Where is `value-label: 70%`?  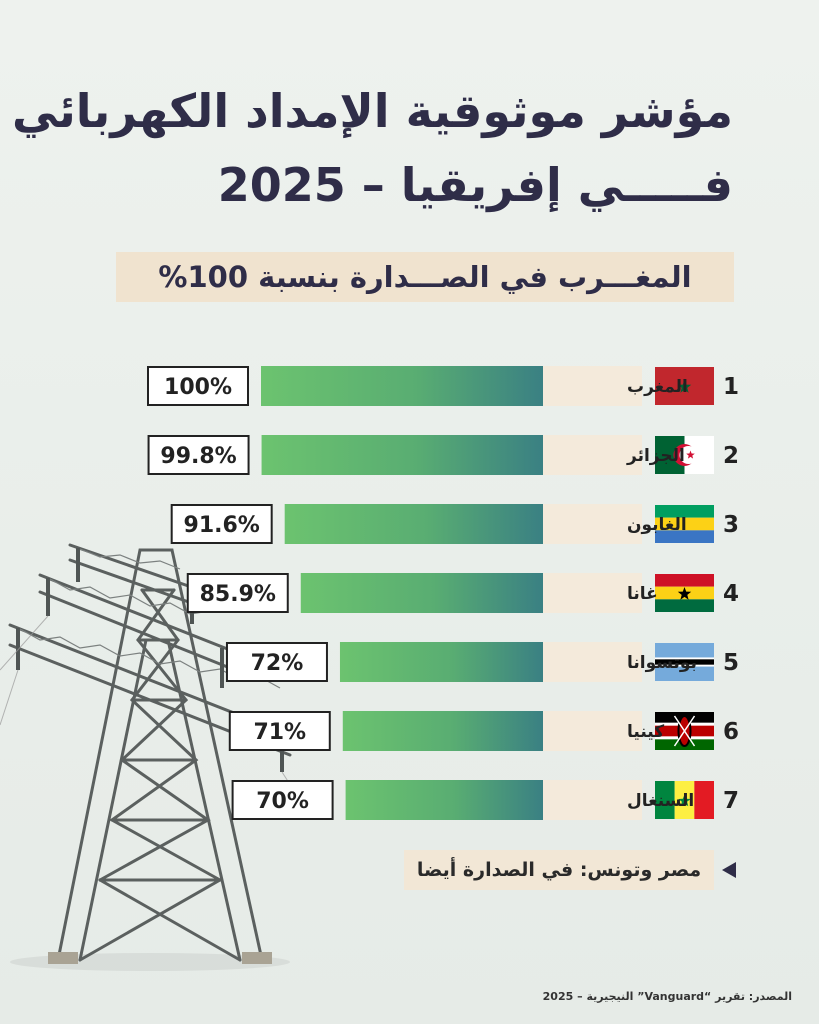
value-label: 70% is located at coordinates (282, 801).